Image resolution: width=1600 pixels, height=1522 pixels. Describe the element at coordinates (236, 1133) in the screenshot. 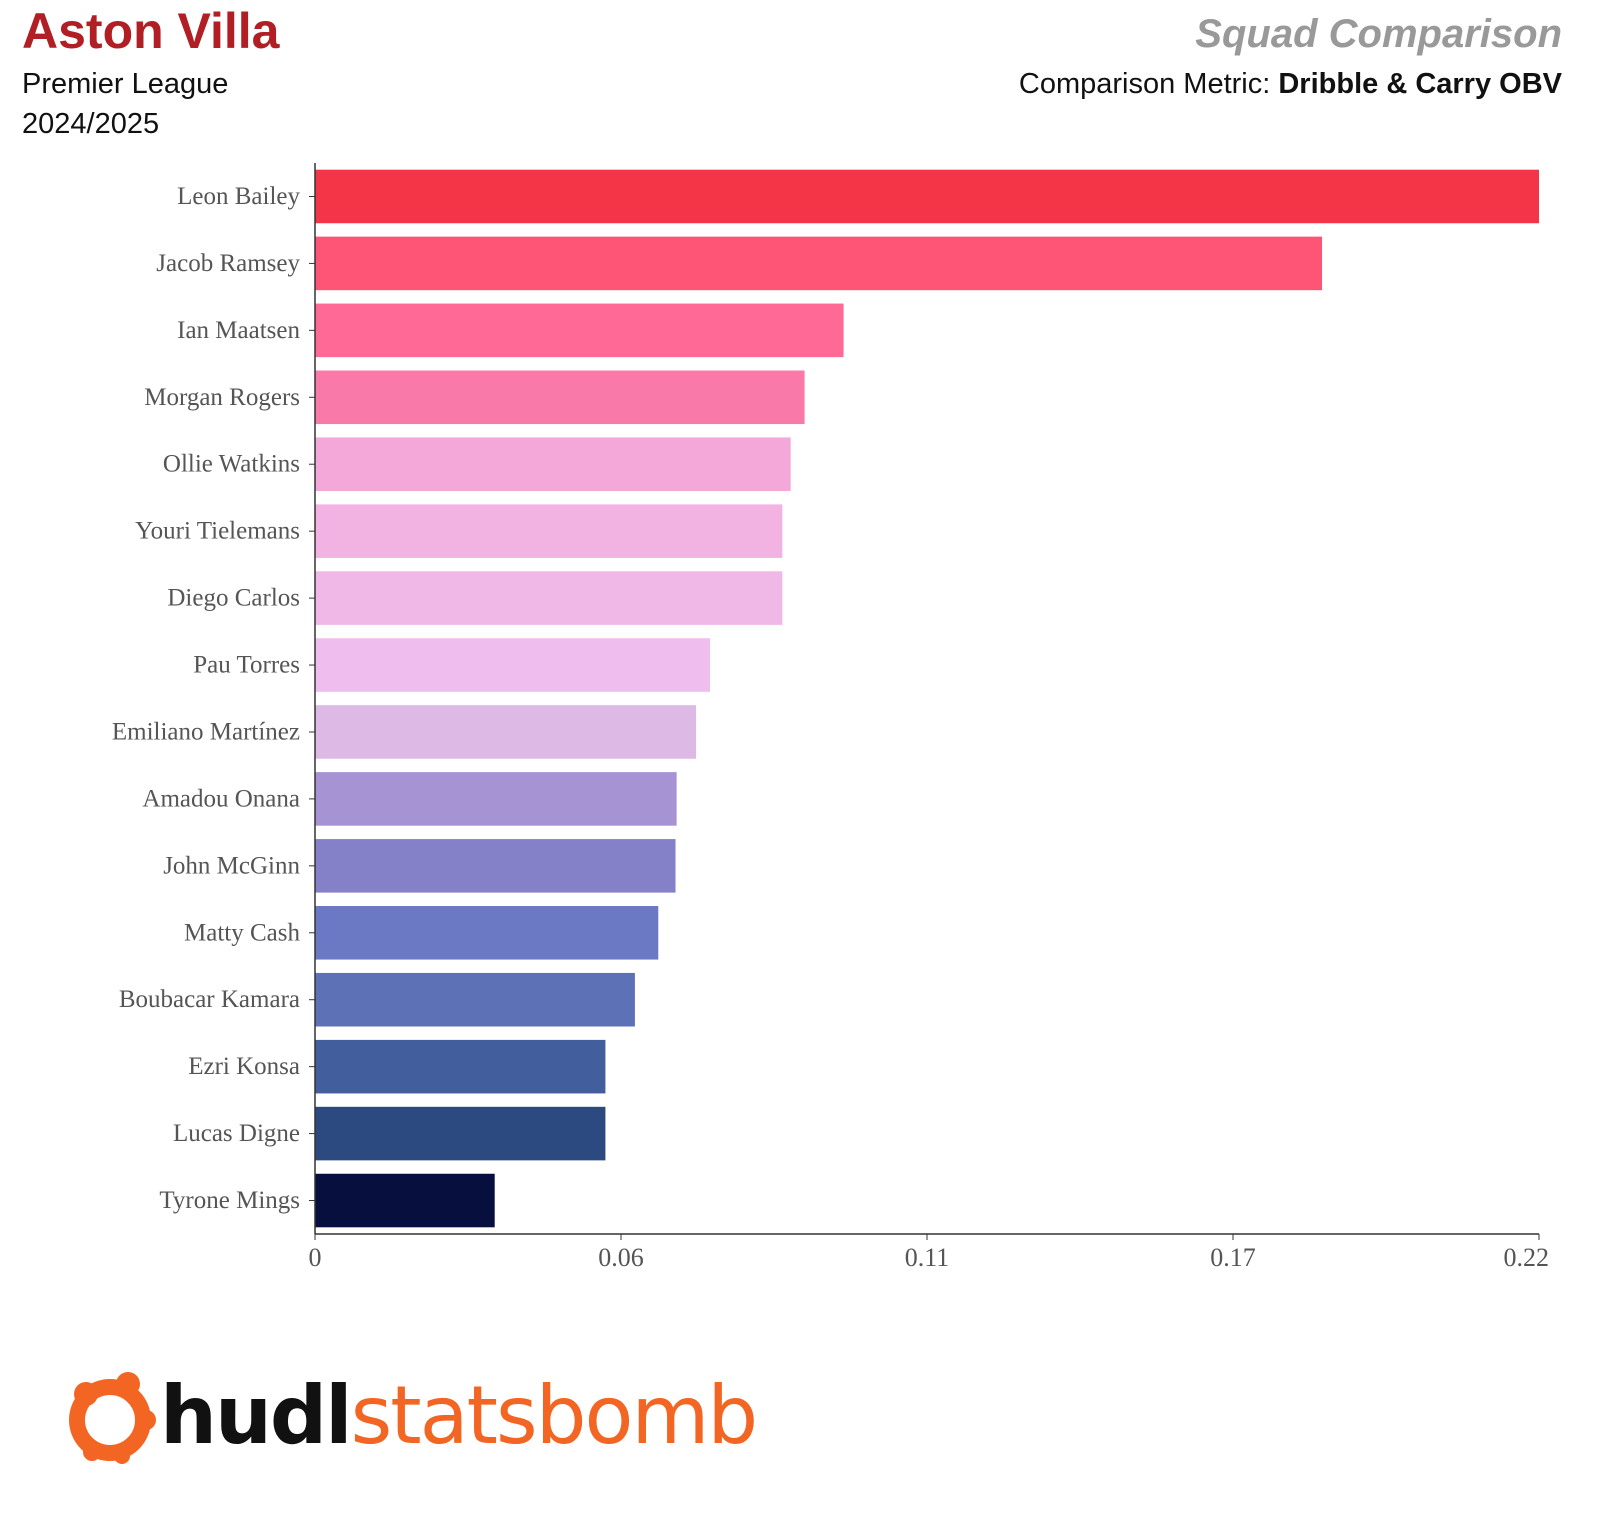

I see `y-axis-label: Lucas Digne` at that location.